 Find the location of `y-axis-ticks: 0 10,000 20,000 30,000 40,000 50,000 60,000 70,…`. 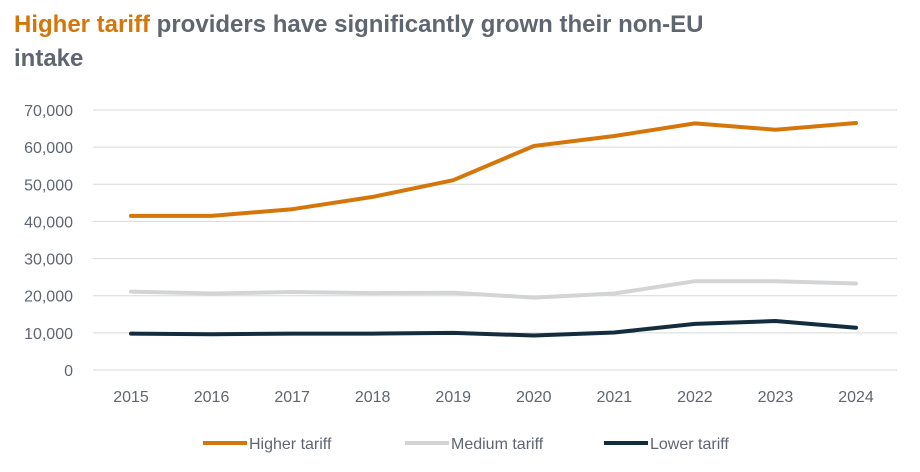

y-axis-ticks: 0 10,000 20,000 30,000 40,000 50,000 60,000 70,… is located at coordinates (48, 241).